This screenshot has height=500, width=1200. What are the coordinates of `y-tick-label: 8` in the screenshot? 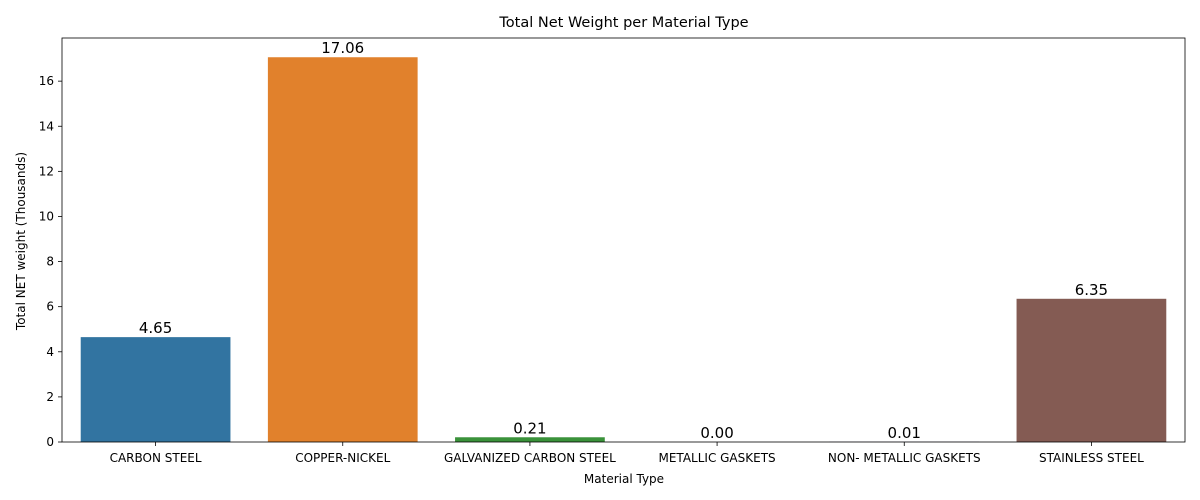 It's located at (50, 262).